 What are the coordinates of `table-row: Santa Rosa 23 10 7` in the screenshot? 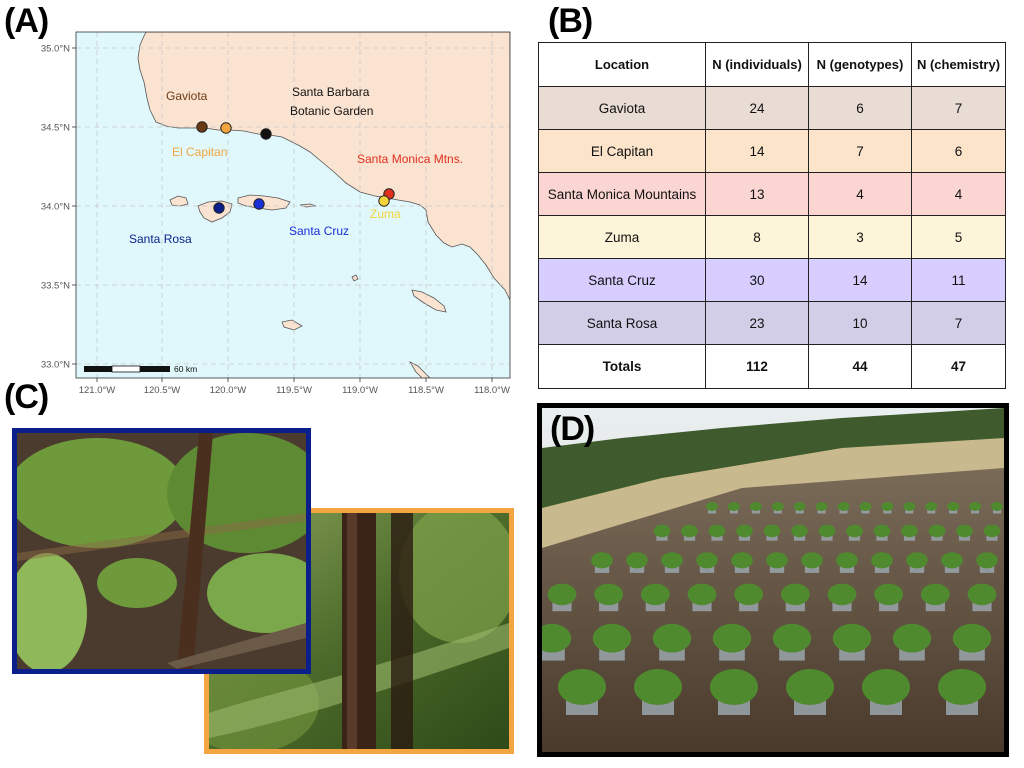 It's located at (772, 323).